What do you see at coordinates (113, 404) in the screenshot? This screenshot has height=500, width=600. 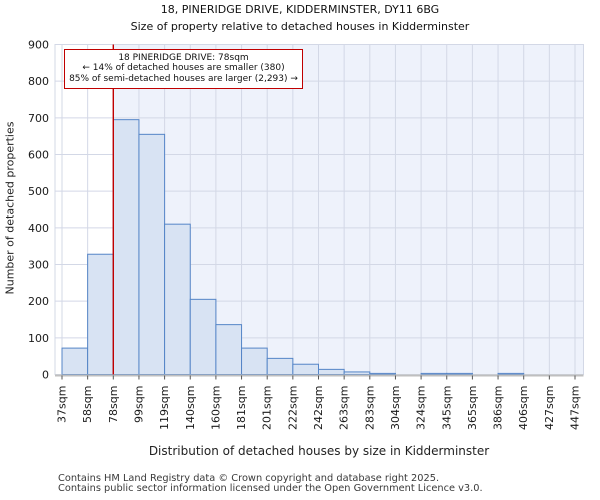 I see `x-tick-label: 78sqm` at bounding box center [113, 404].